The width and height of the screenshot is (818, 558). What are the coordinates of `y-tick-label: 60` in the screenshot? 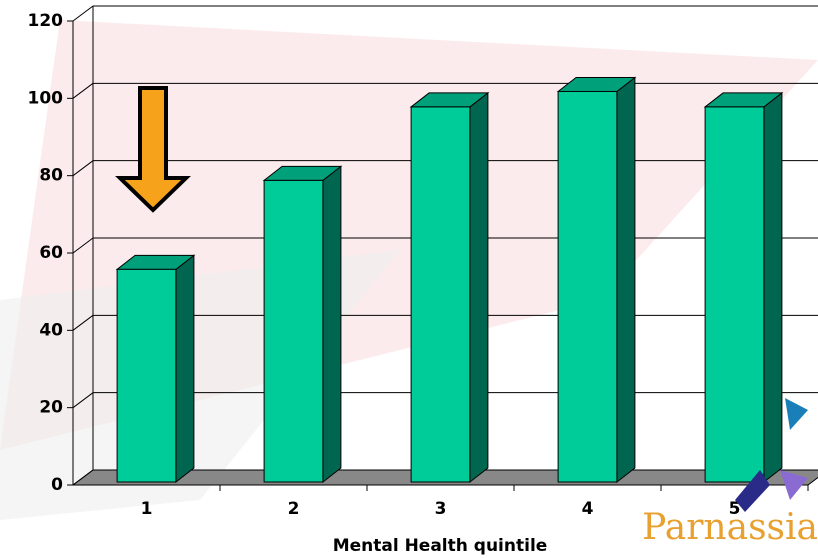 It's located at (51, 253).